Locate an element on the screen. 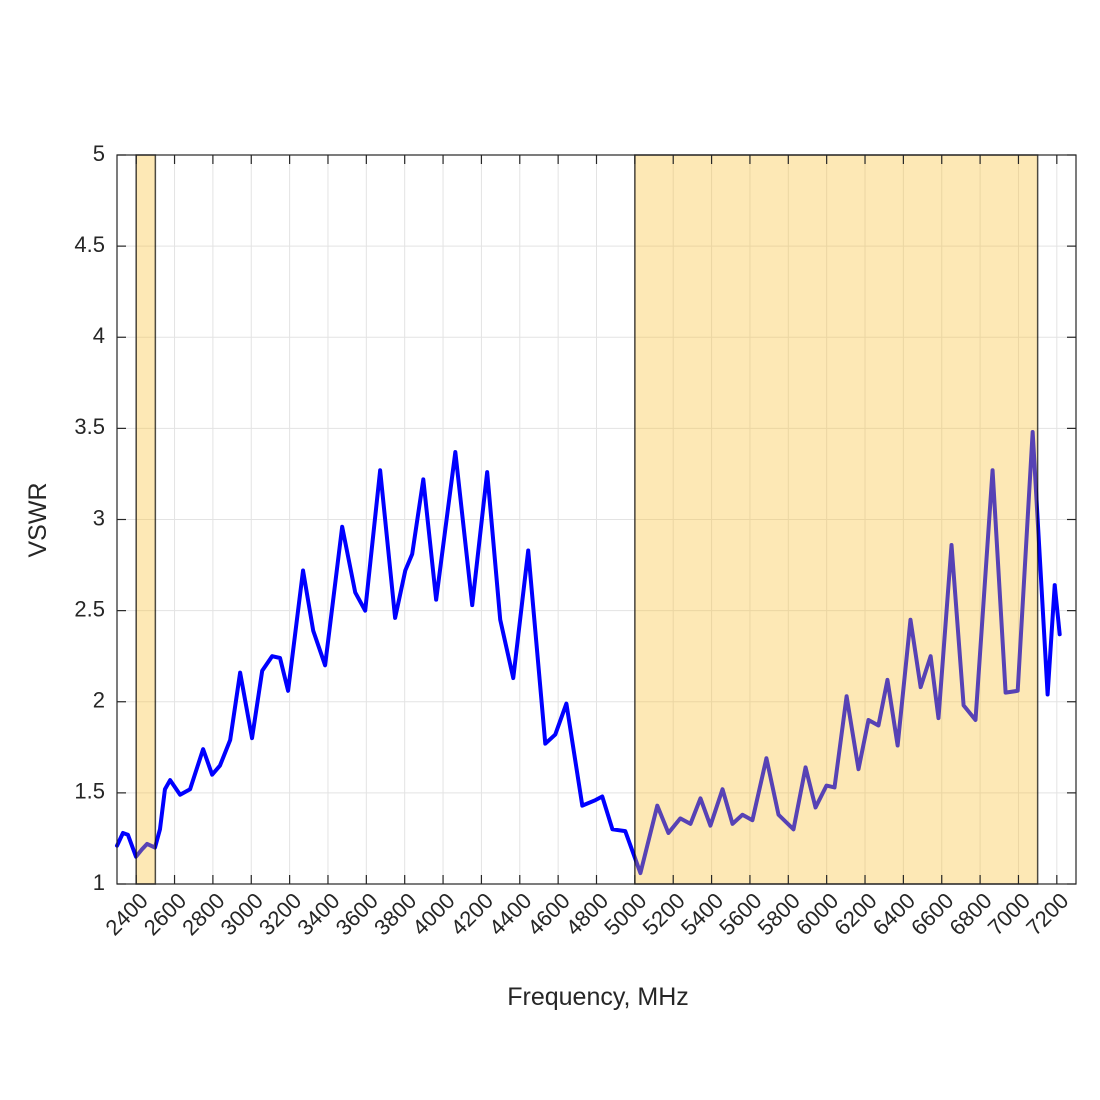  y-tick-label: 1 is located at coordinates (99, 882).